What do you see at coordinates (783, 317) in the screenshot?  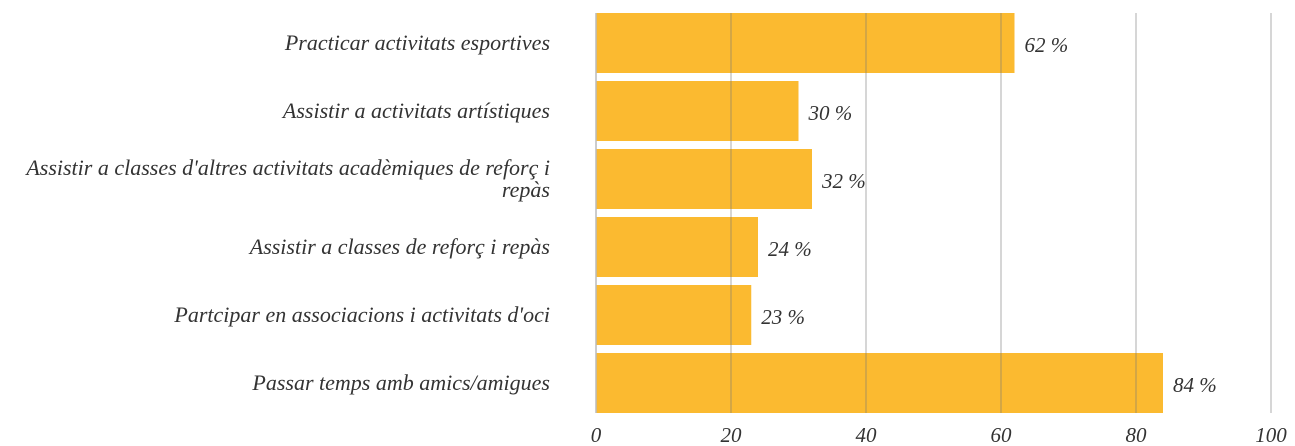 I see `value-label: 23 %` at bounding box center [783, 317].